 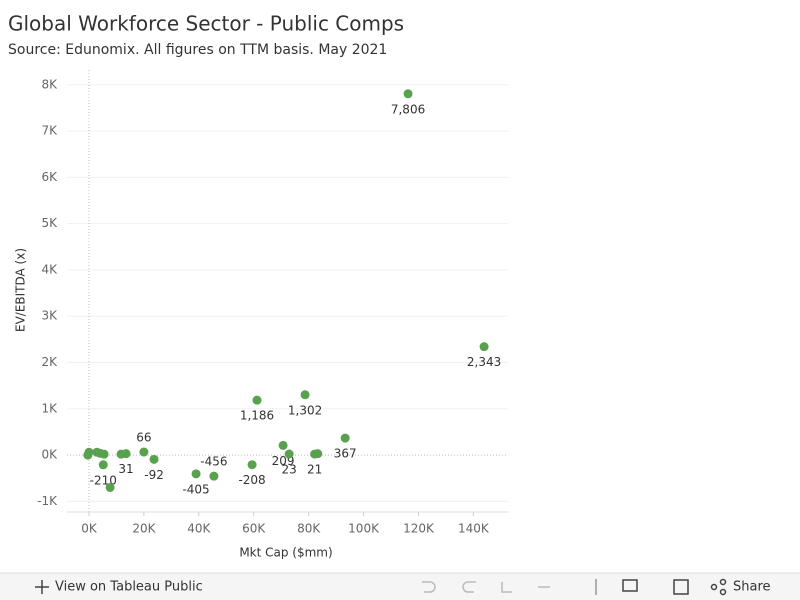 What do you see at coordinates (49, 316) in the screenshot?
I see `y-tick-label: 3K` at bounding box center [49, 316].